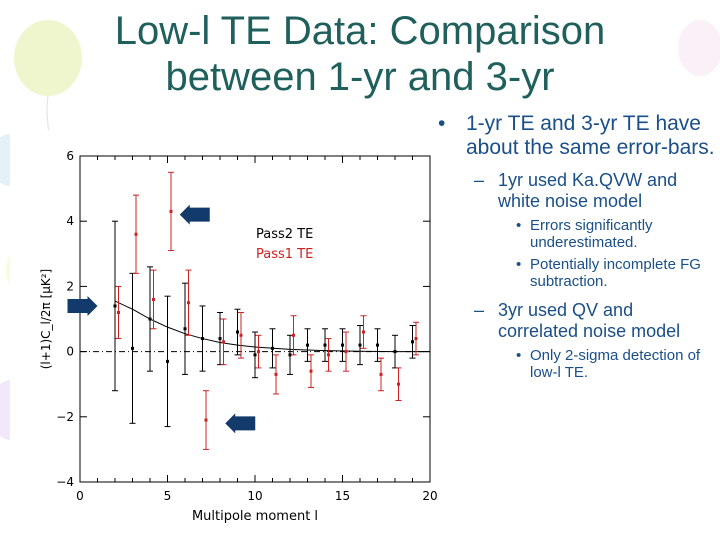 The image size is (720, 540). Describe the element at coordinates (70, 352) in the screenshot. I see `y-tick-label: 0` at that location.